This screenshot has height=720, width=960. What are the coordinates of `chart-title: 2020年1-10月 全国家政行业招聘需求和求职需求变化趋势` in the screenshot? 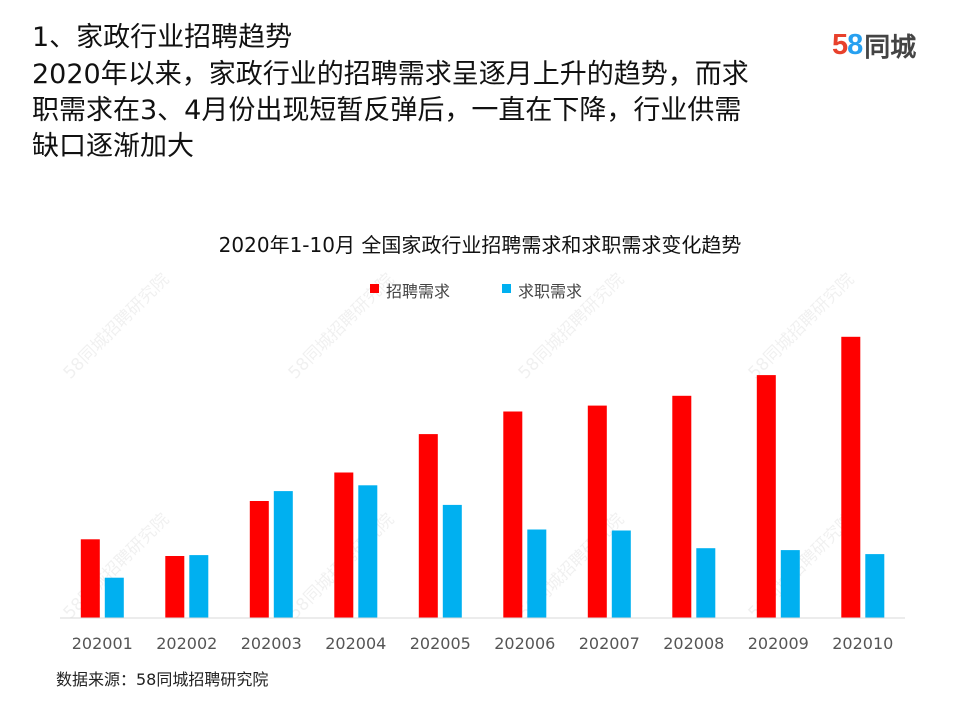 It's located at (480, 245).